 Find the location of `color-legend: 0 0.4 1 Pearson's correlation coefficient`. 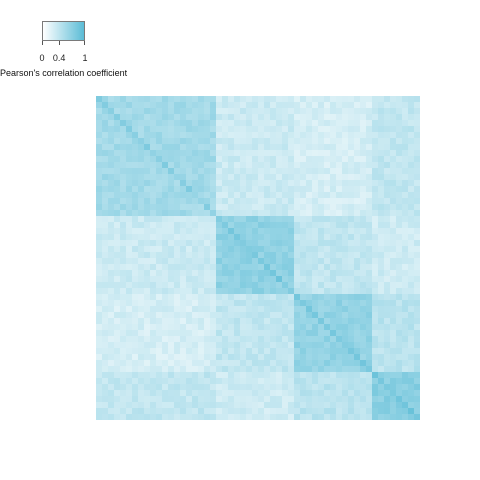

color-legend: 0 0.4 1 Pearson's correlation coefficient is located at coordinates (70, 50).